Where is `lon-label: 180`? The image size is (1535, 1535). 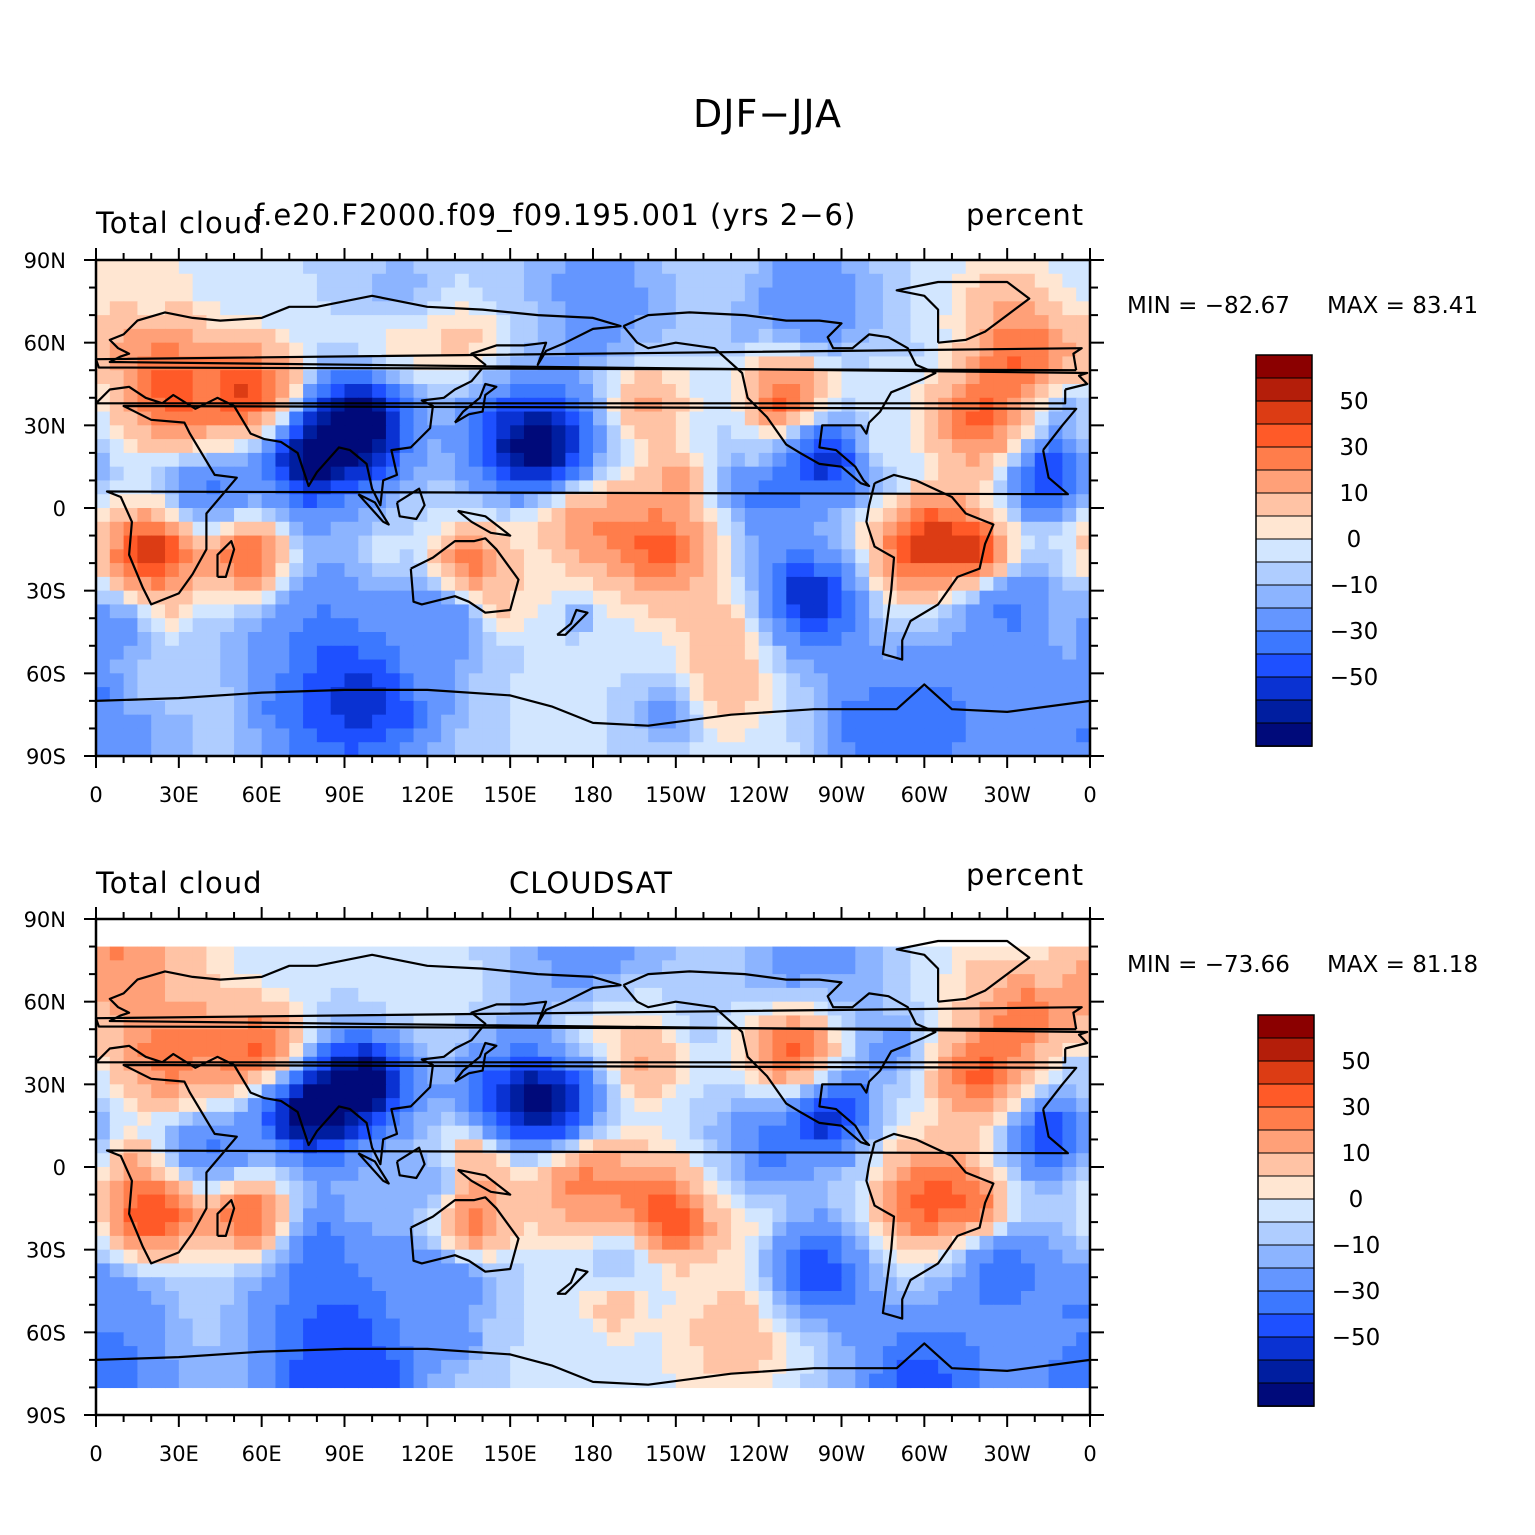
lon-label: 180 is located at coordinates (593, 795).